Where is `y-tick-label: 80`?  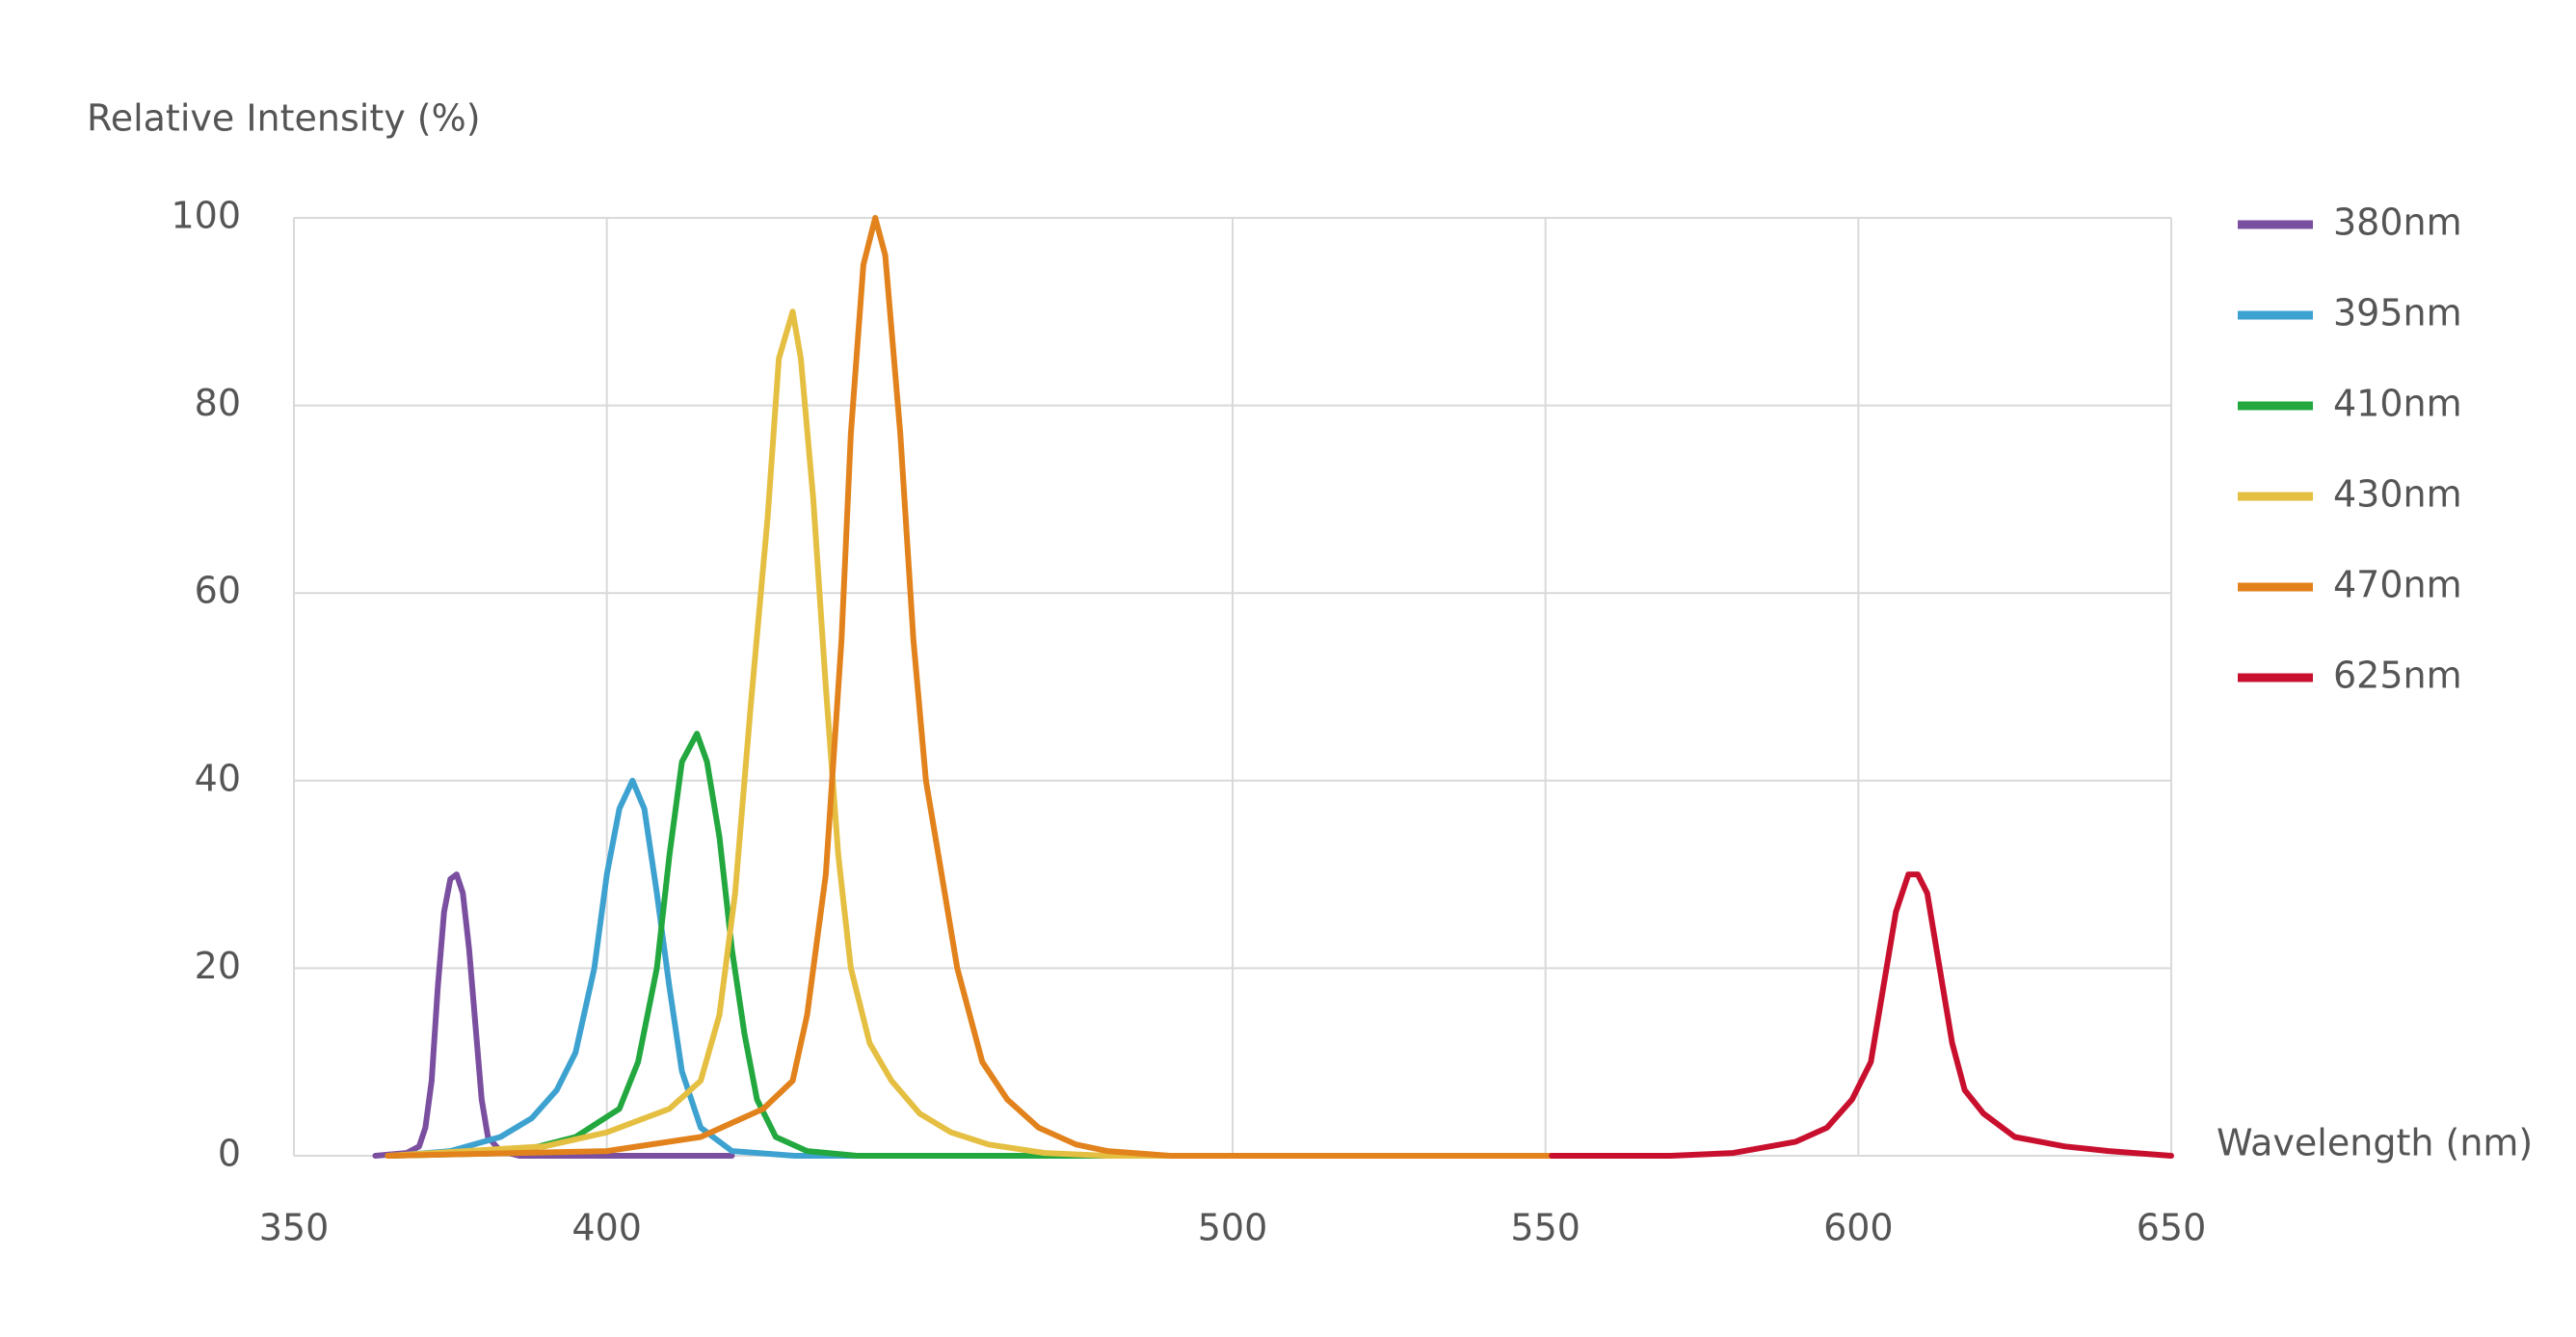 y-tick-label: 80 is located at coordinates (218, 403).